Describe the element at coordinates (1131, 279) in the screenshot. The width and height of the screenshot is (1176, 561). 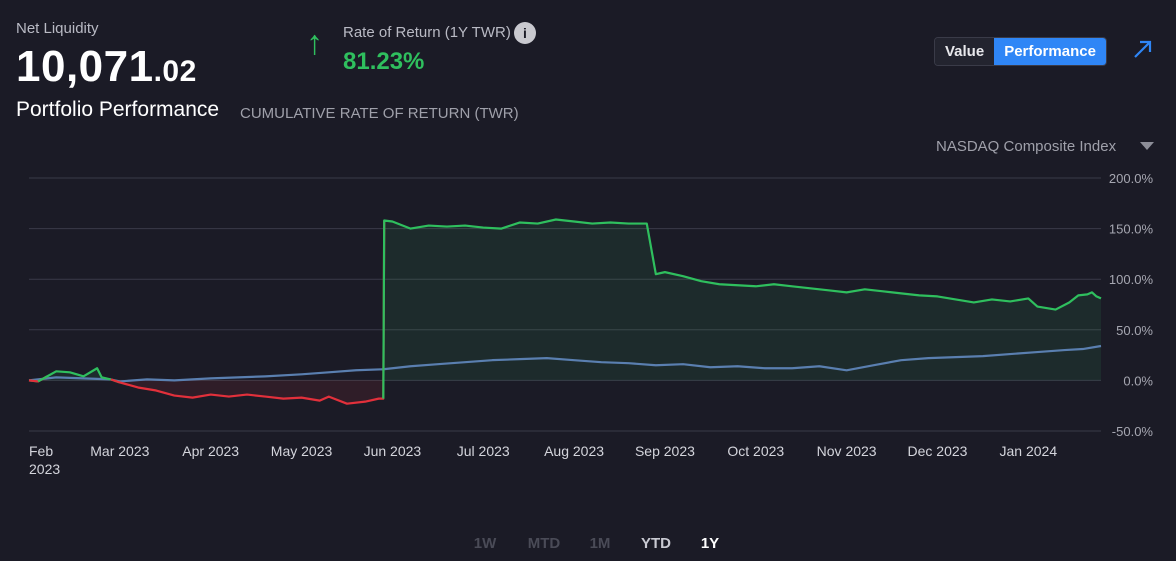
I see `y-tick-label: 100.0%` at that location.